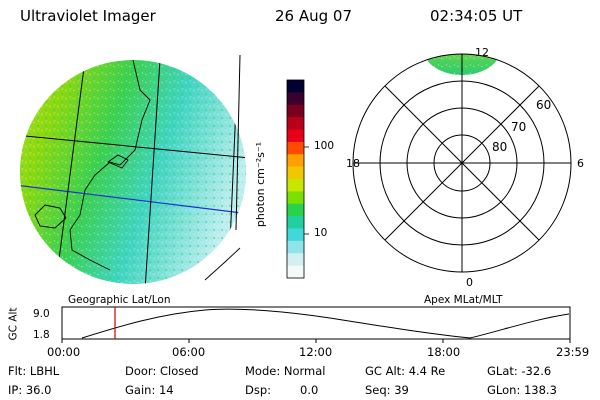 Image resolution: width=600 pixels, height=400 pixels. Describe the element at coordinates (162, 371) in the screenshot. I see `door-info: Door: Closed` at that location.